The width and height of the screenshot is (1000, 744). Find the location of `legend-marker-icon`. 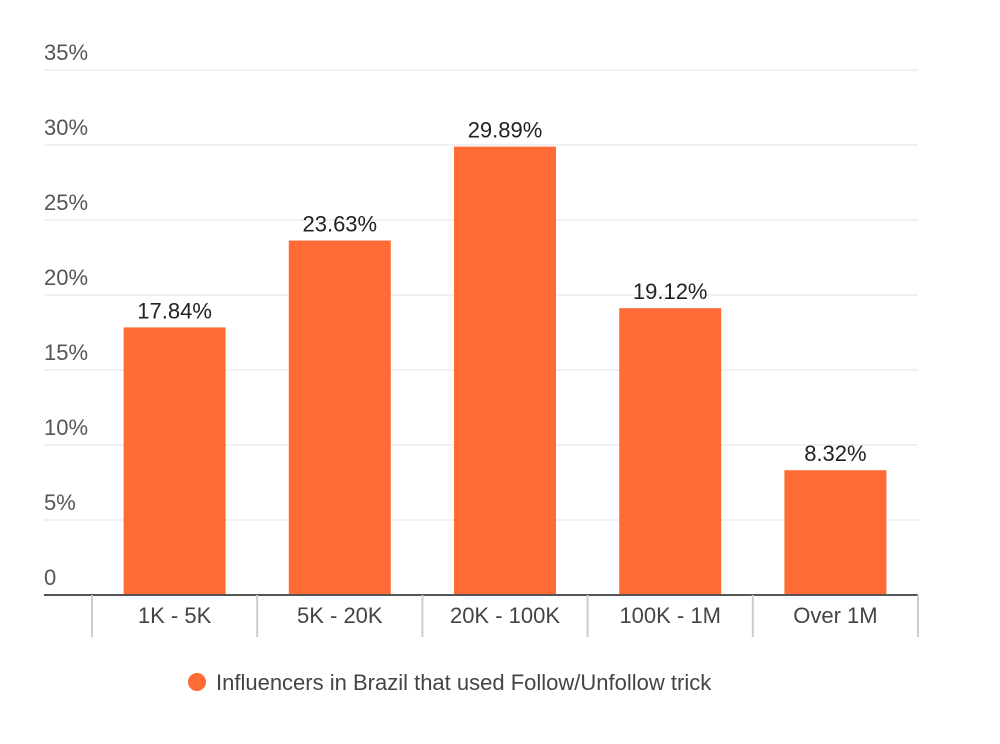

legend-marker-icon is located at coordinates (197, 682).